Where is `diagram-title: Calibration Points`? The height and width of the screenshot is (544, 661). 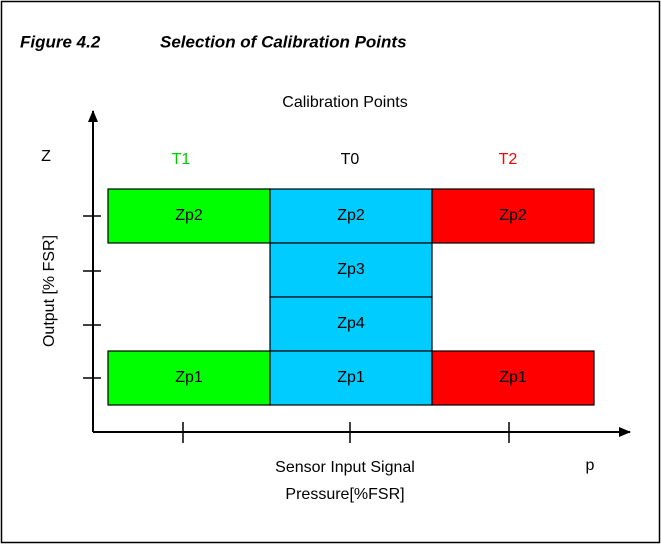
diagram-title: Calibration Points is located at coordinates (344, 102).